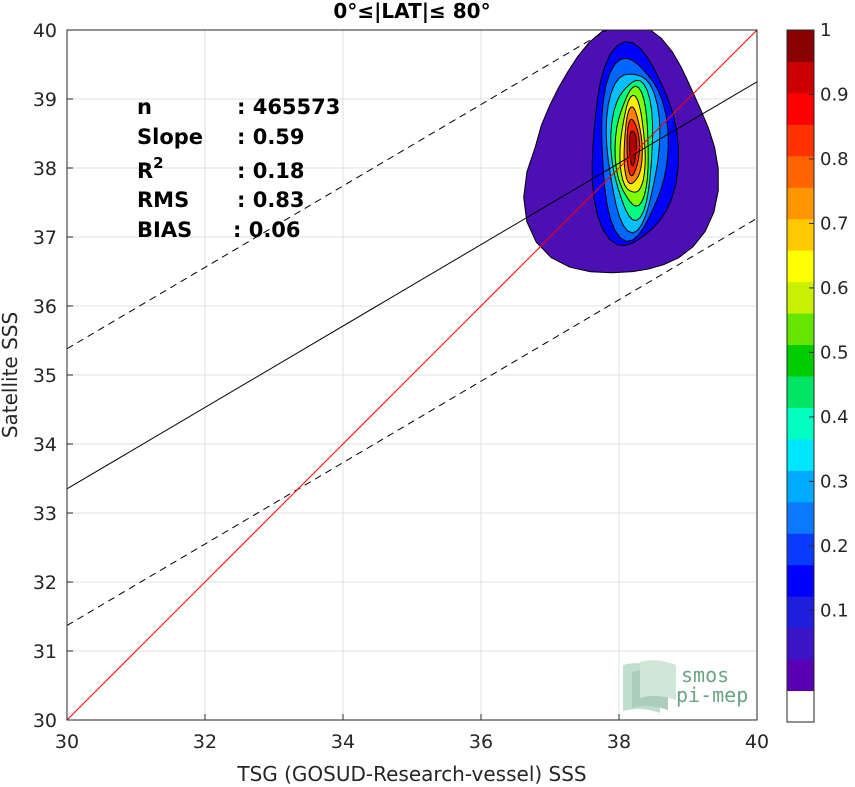  I want to click on logo-line2: pi-mep, so click(712, 695).